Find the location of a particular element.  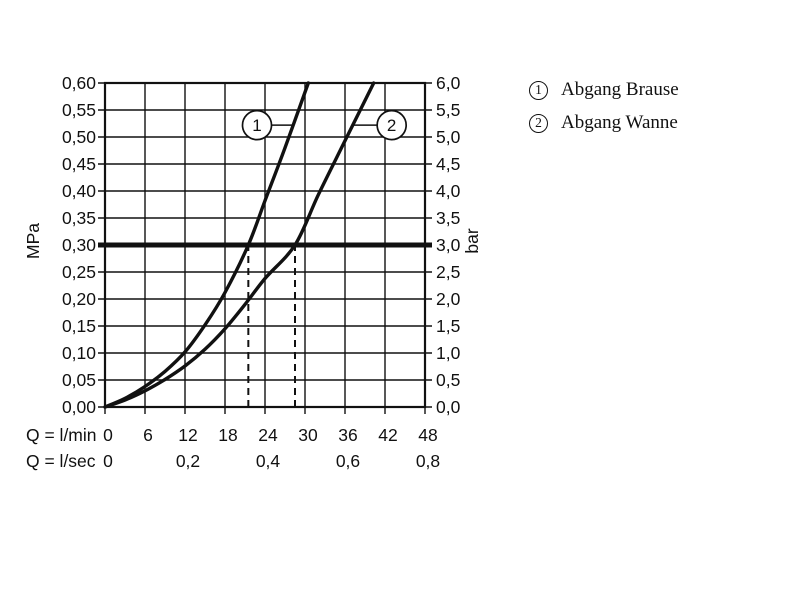

svg-text: 48 is located at coordinates (427, 435).